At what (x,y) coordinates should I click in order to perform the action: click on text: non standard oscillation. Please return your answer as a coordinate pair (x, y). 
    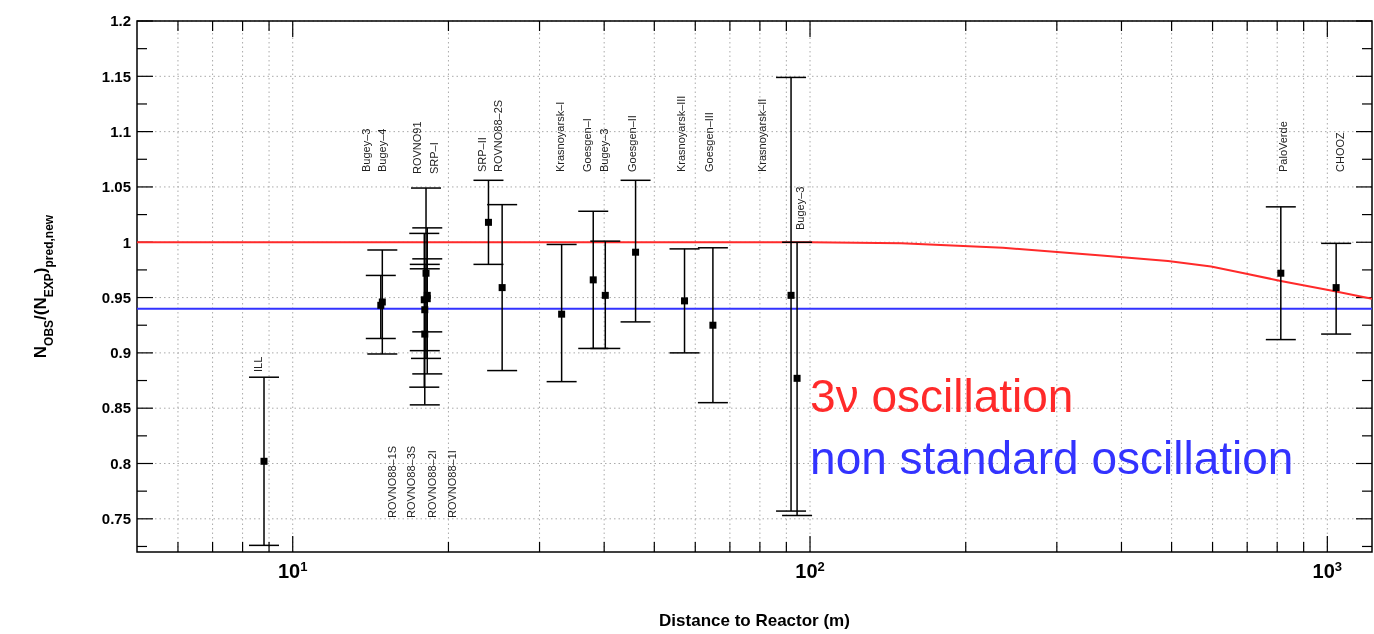
    Looking at the image, I should click on (1052, 458).